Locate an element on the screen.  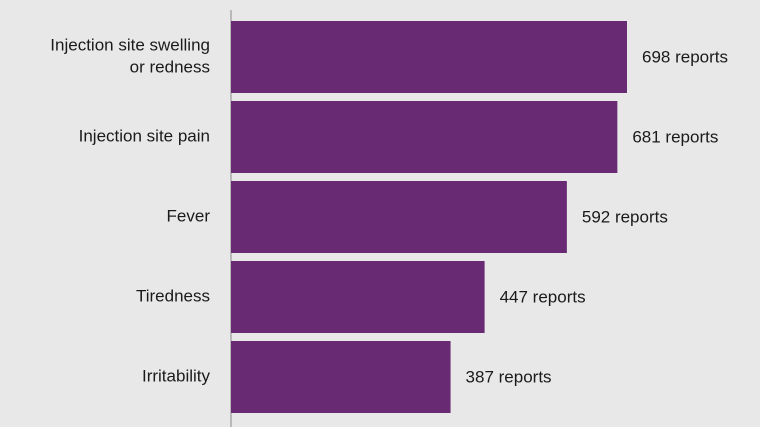
category-label: Injection site pain is located at coordinates (144, 135).